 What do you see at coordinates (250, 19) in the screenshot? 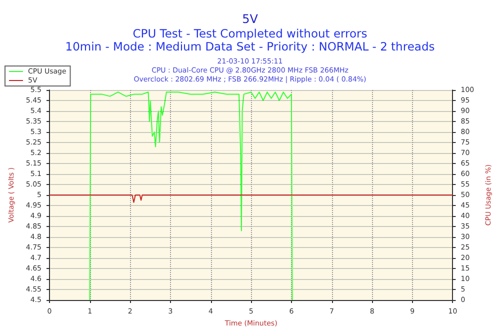
I see `chart-title: 5V` at bounding box center [250, 19].